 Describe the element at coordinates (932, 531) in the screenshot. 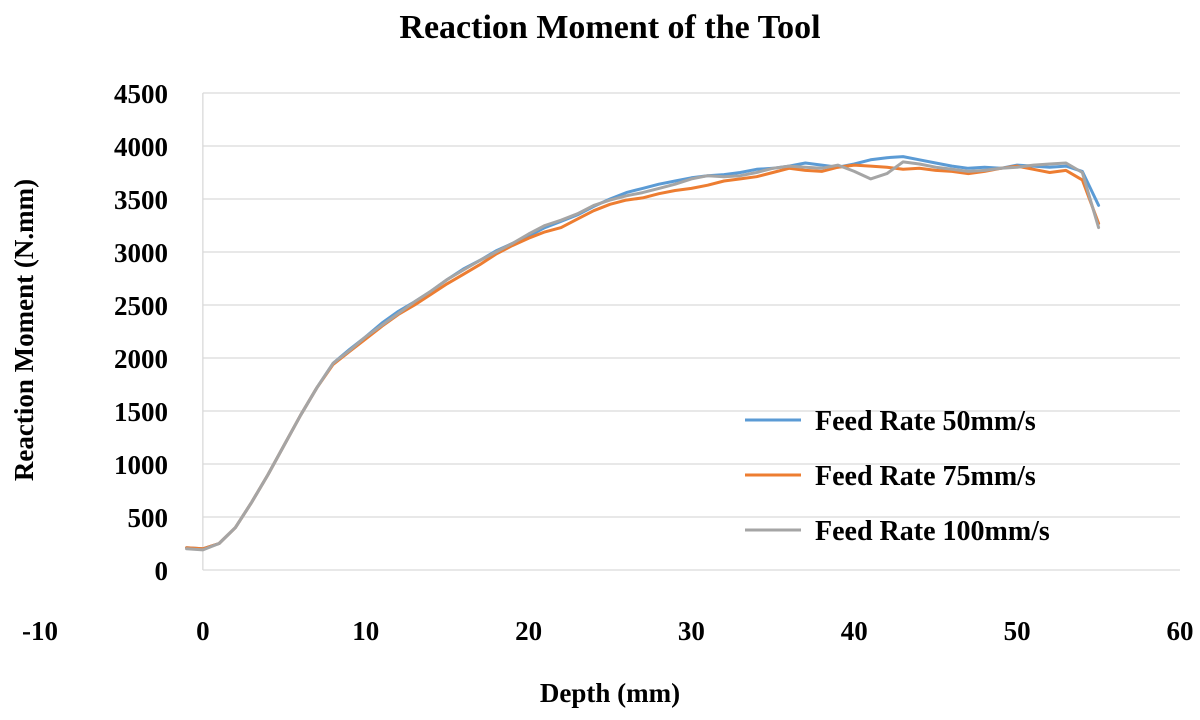

I see `legend-label-3: Feed Rate 100mm/s` at that location.